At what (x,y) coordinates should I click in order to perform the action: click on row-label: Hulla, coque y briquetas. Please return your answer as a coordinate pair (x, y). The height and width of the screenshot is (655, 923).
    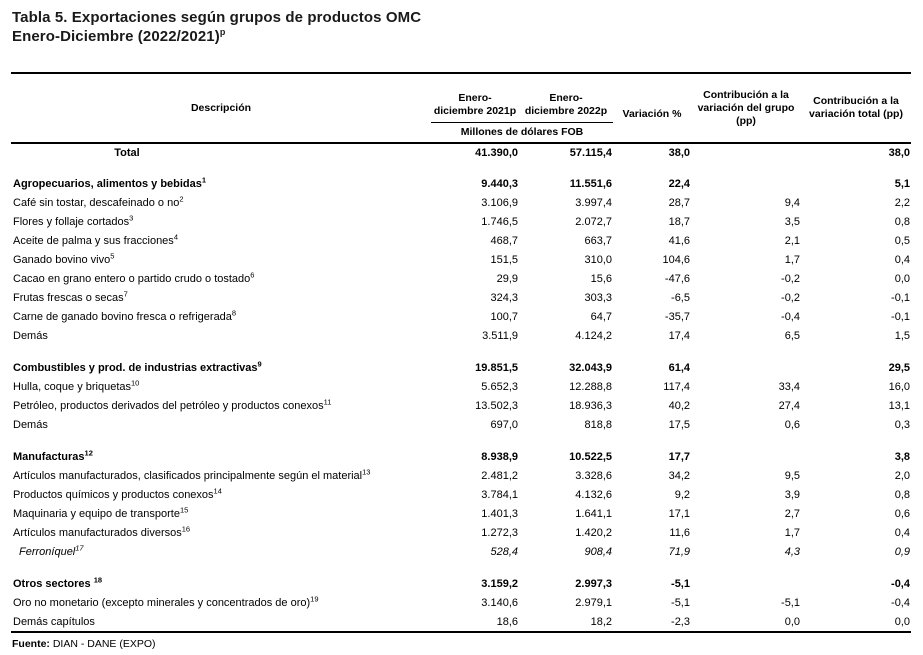
    Looking at the image, I should click on (72, 387).